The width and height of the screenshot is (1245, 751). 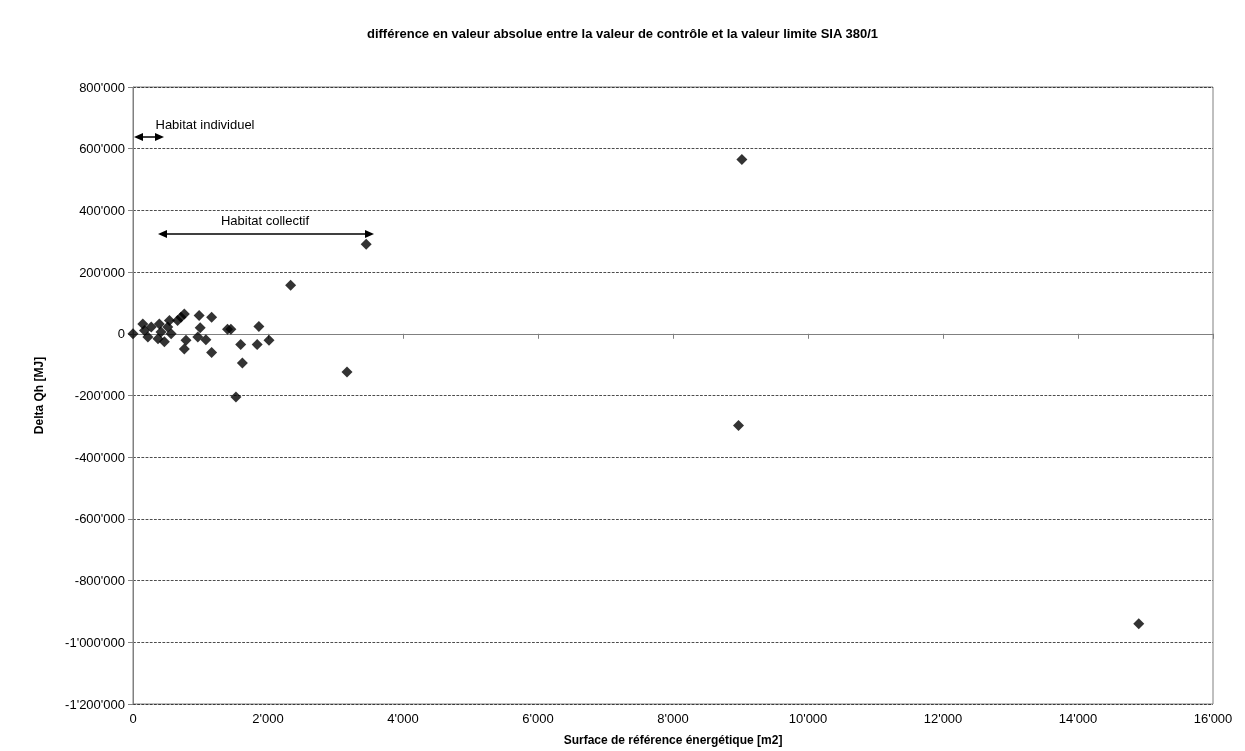 I want to click on y-tick-label: -800'000, so click(x=99, y=581).